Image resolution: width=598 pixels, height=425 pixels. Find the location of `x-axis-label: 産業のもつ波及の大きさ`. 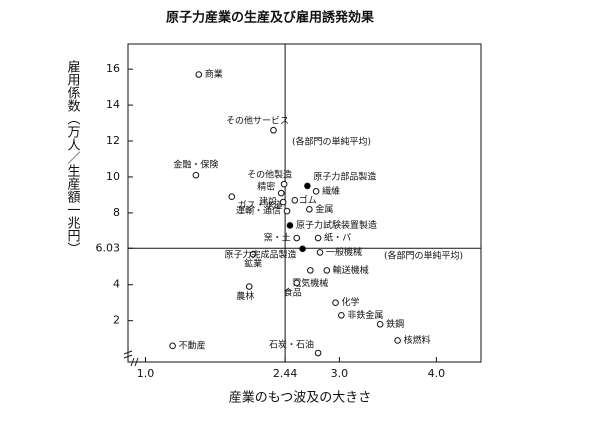

x-axis-label: 産業のもつ波及の大きさ is located at coordinates (300, 398).